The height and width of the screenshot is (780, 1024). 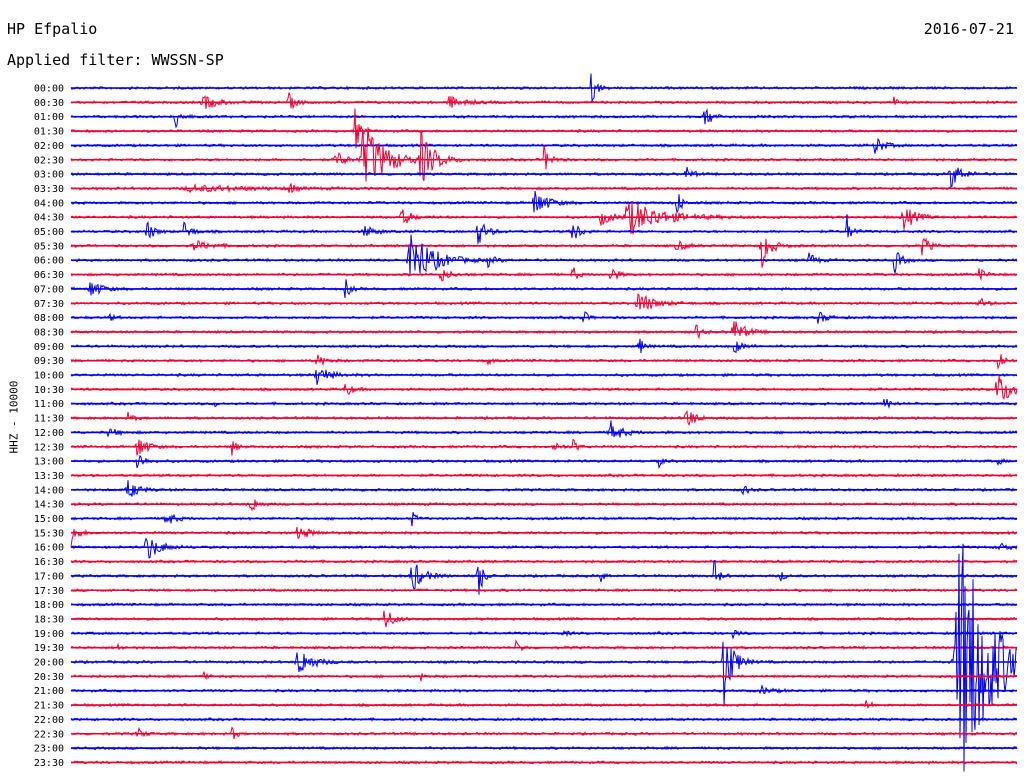 What do you see at coordinates (49, 89) in the screenshot?
I see `time-tick-label: 00:00` at bounding box center [49, 89].